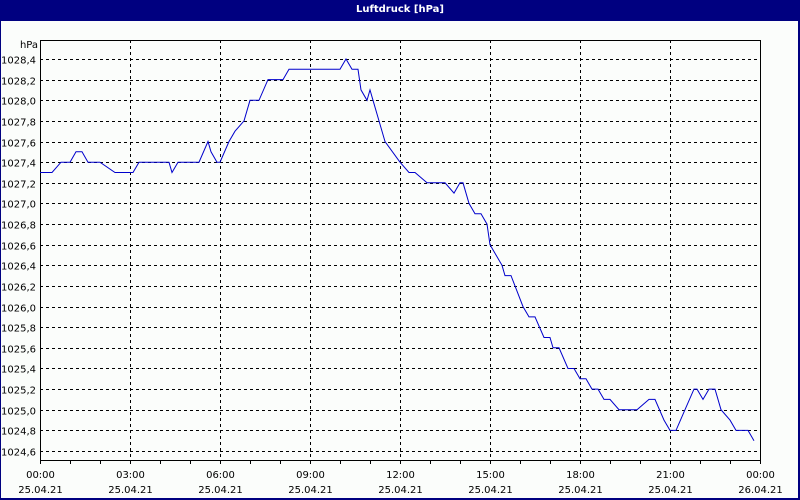  I want to click on y-tick-label: 1027,0, so click(18, 205).